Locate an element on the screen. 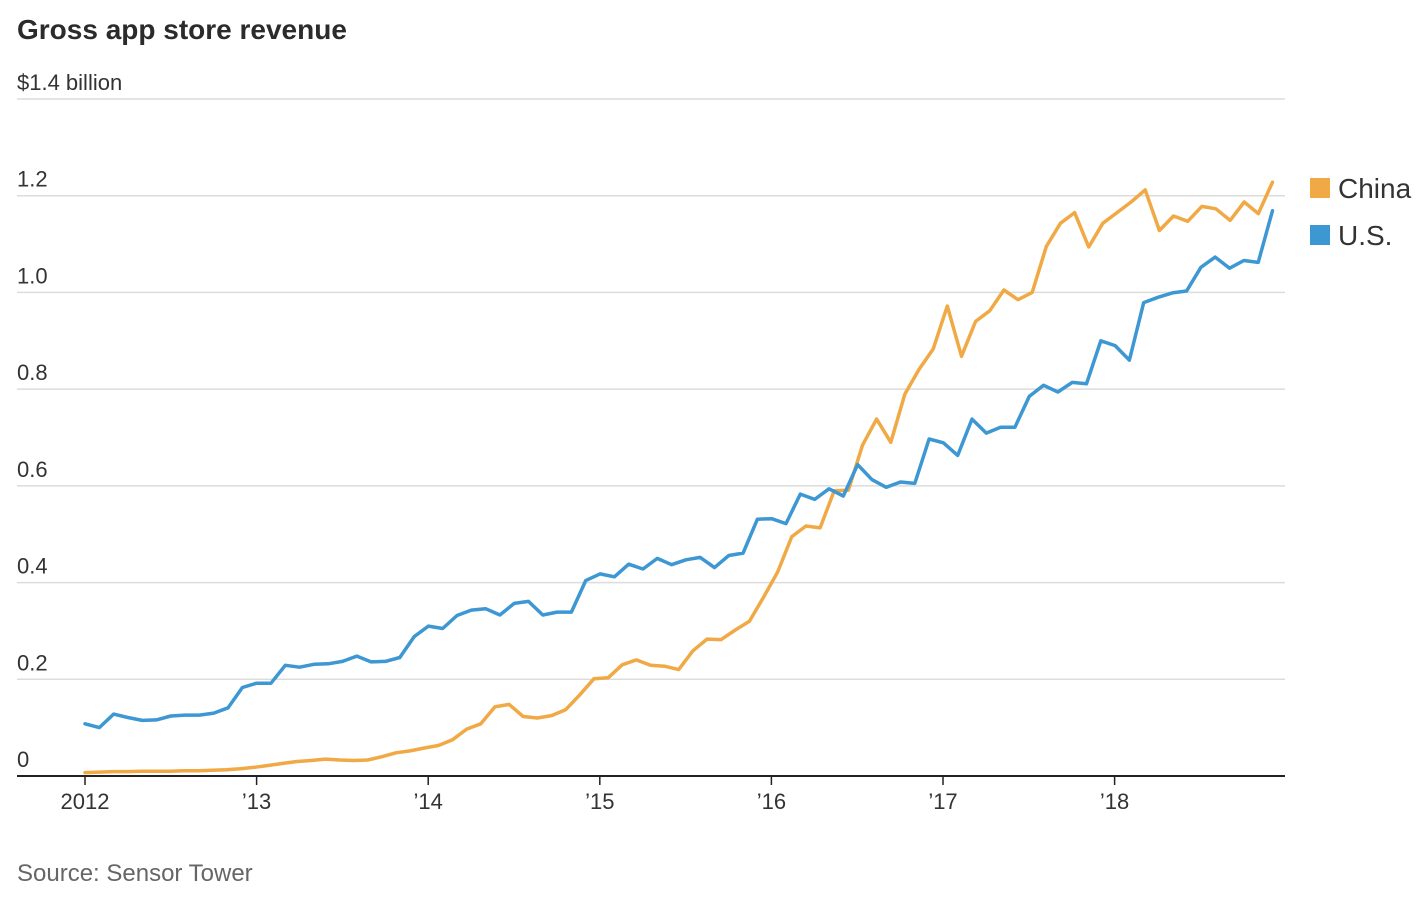 This screenshot has width=1426, height=898. x-tick-label: ’15 is located at coordinates (599, 801).